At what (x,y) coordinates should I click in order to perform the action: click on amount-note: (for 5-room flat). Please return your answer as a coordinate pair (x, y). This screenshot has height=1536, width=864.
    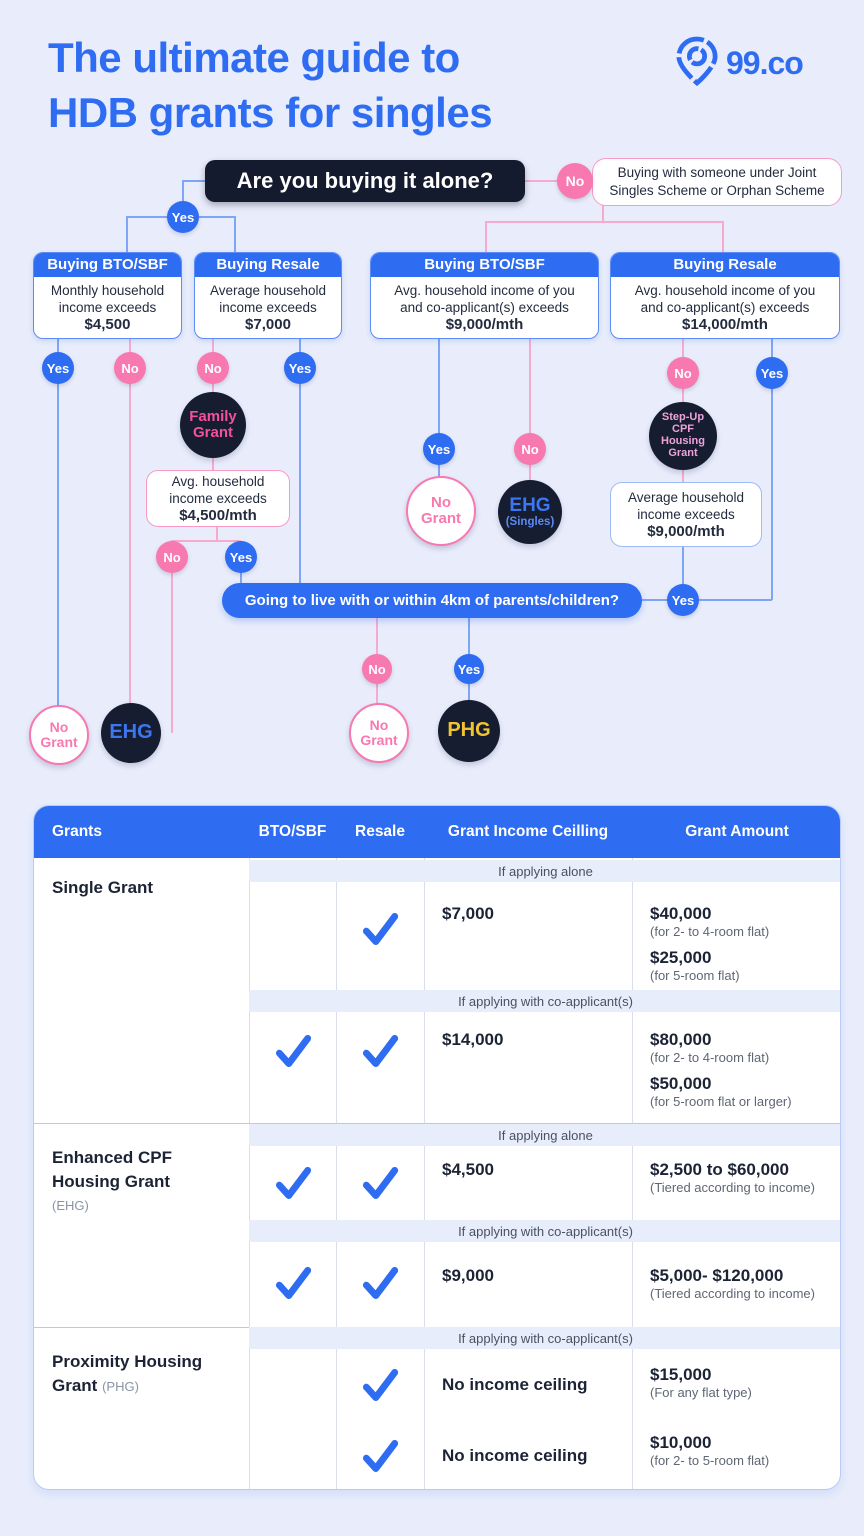
    Looking at the image, I should click on (695, 975).